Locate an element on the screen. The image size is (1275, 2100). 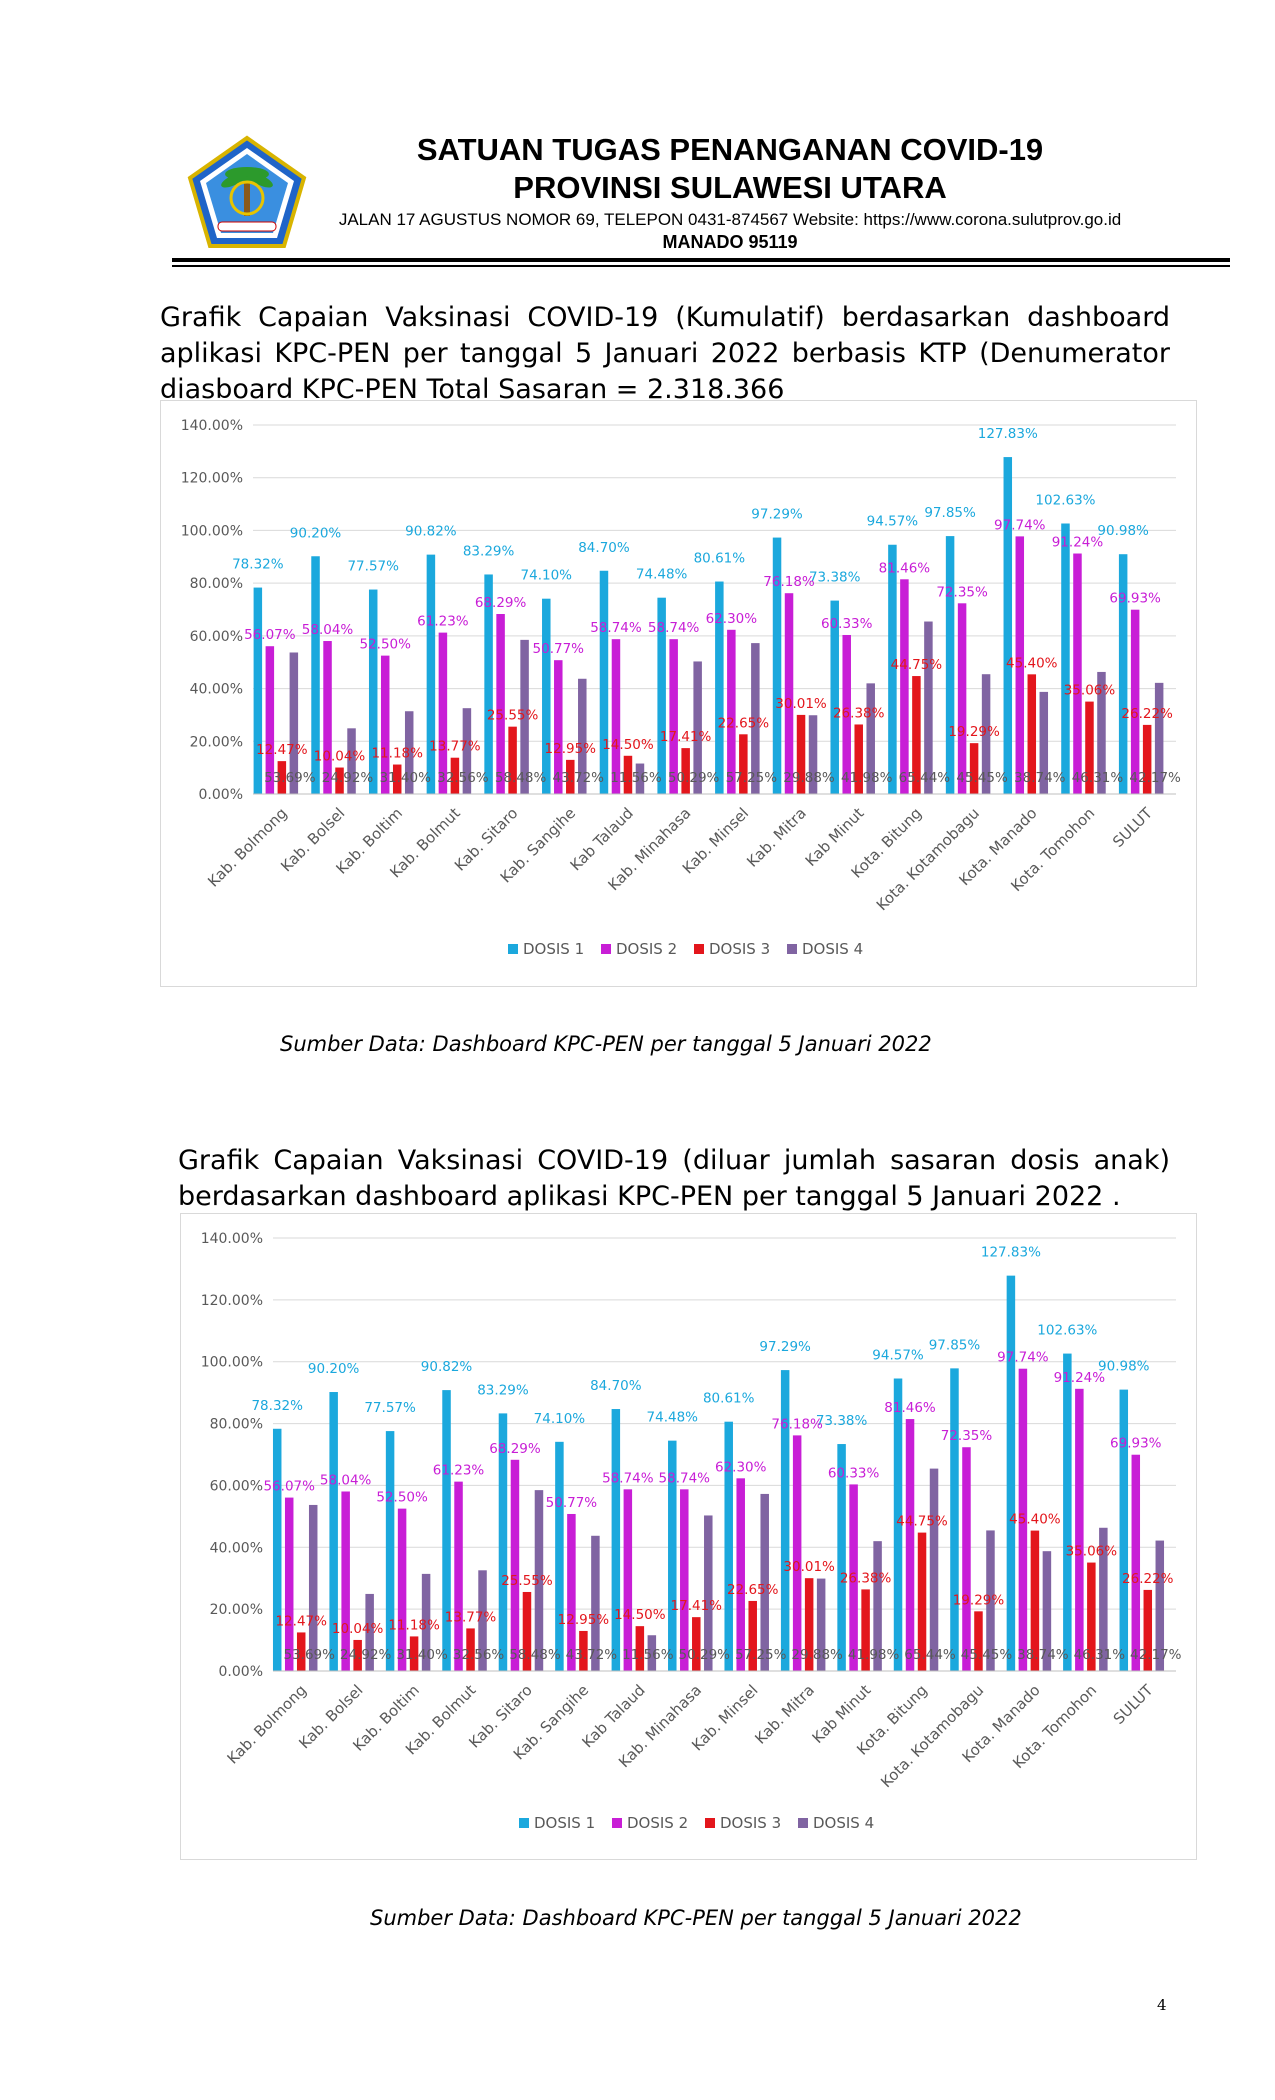
y-tick-label: 0.00% is located at coordinates (241, 1672).